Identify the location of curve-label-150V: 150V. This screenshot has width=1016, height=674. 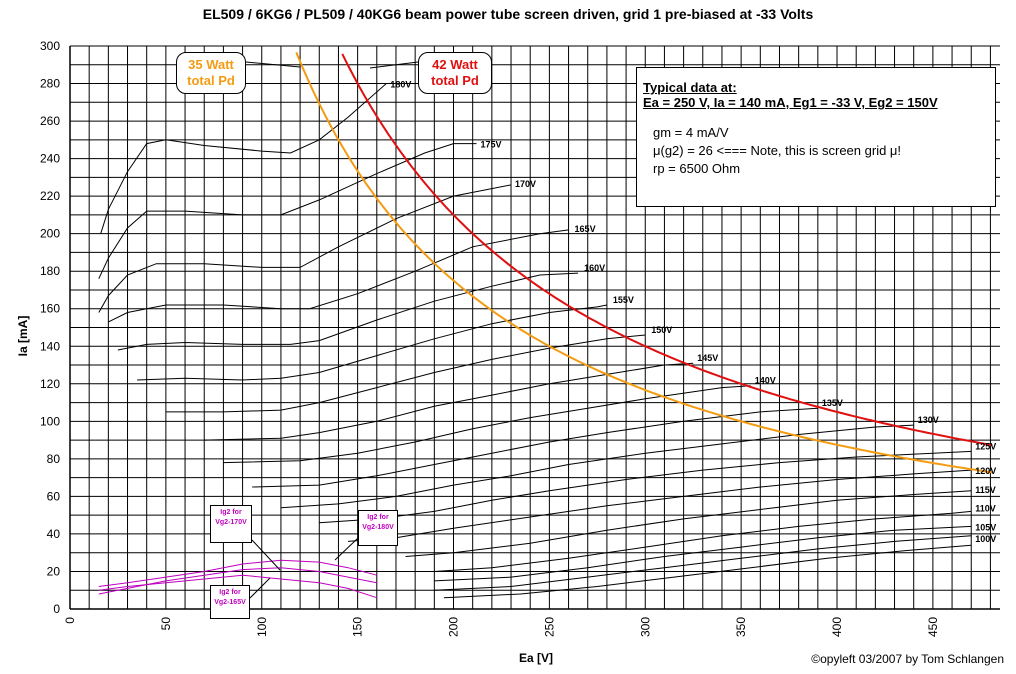
(661, 330).